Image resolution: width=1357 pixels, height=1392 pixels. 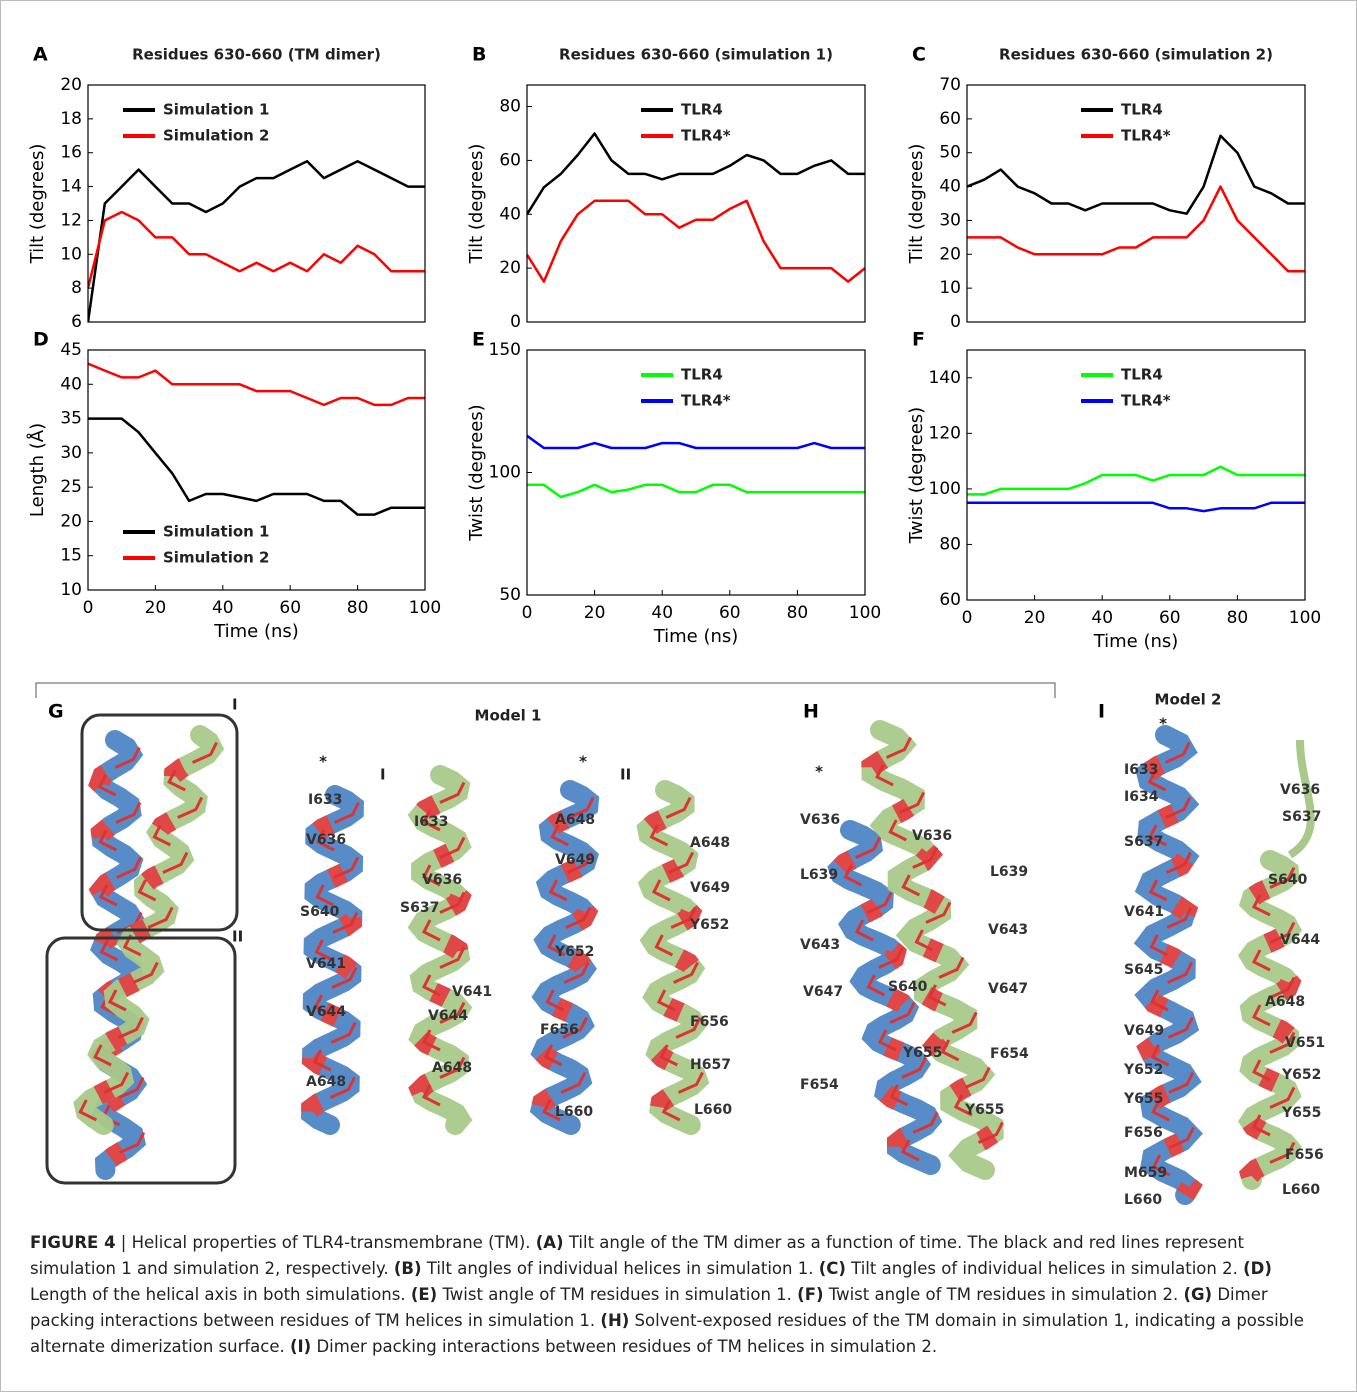 I want to click on residue-label: L660, so click(x=1143, y=1200).